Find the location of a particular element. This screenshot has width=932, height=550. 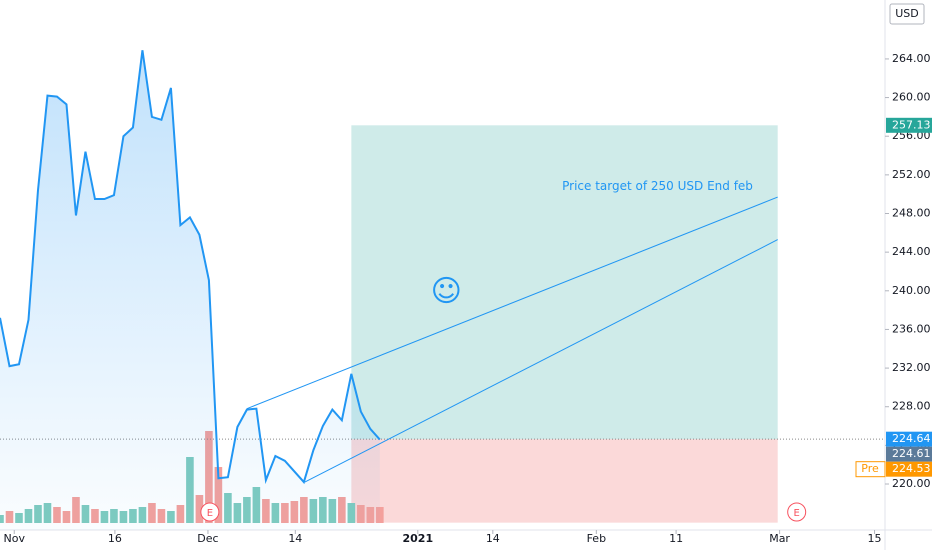

x-tick-label: 15 is located at coordinates (875, 538).